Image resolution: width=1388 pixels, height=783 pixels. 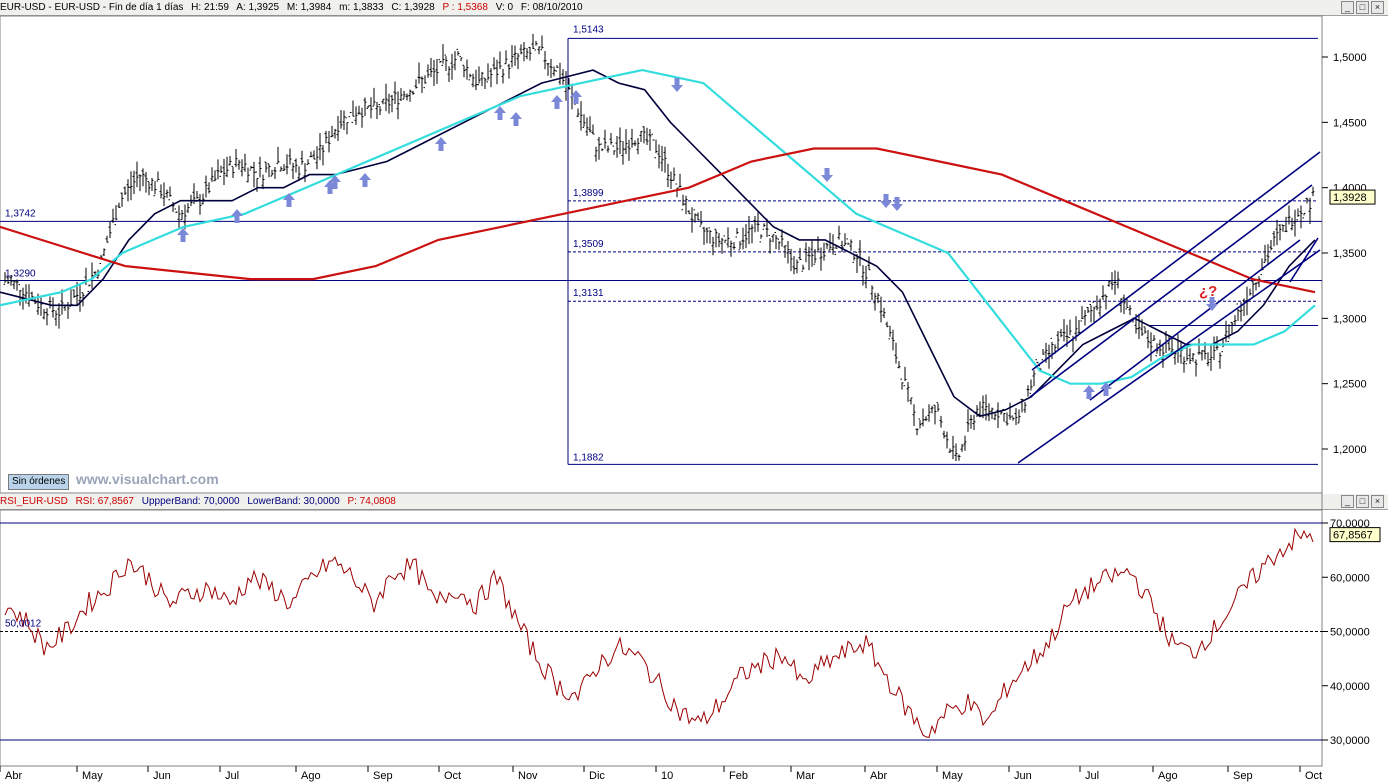 What do you see at coordinates (588, 193) in the screenshot?
I see `fib-level-1-label: 1,3899` at bounding box center [588, 193].